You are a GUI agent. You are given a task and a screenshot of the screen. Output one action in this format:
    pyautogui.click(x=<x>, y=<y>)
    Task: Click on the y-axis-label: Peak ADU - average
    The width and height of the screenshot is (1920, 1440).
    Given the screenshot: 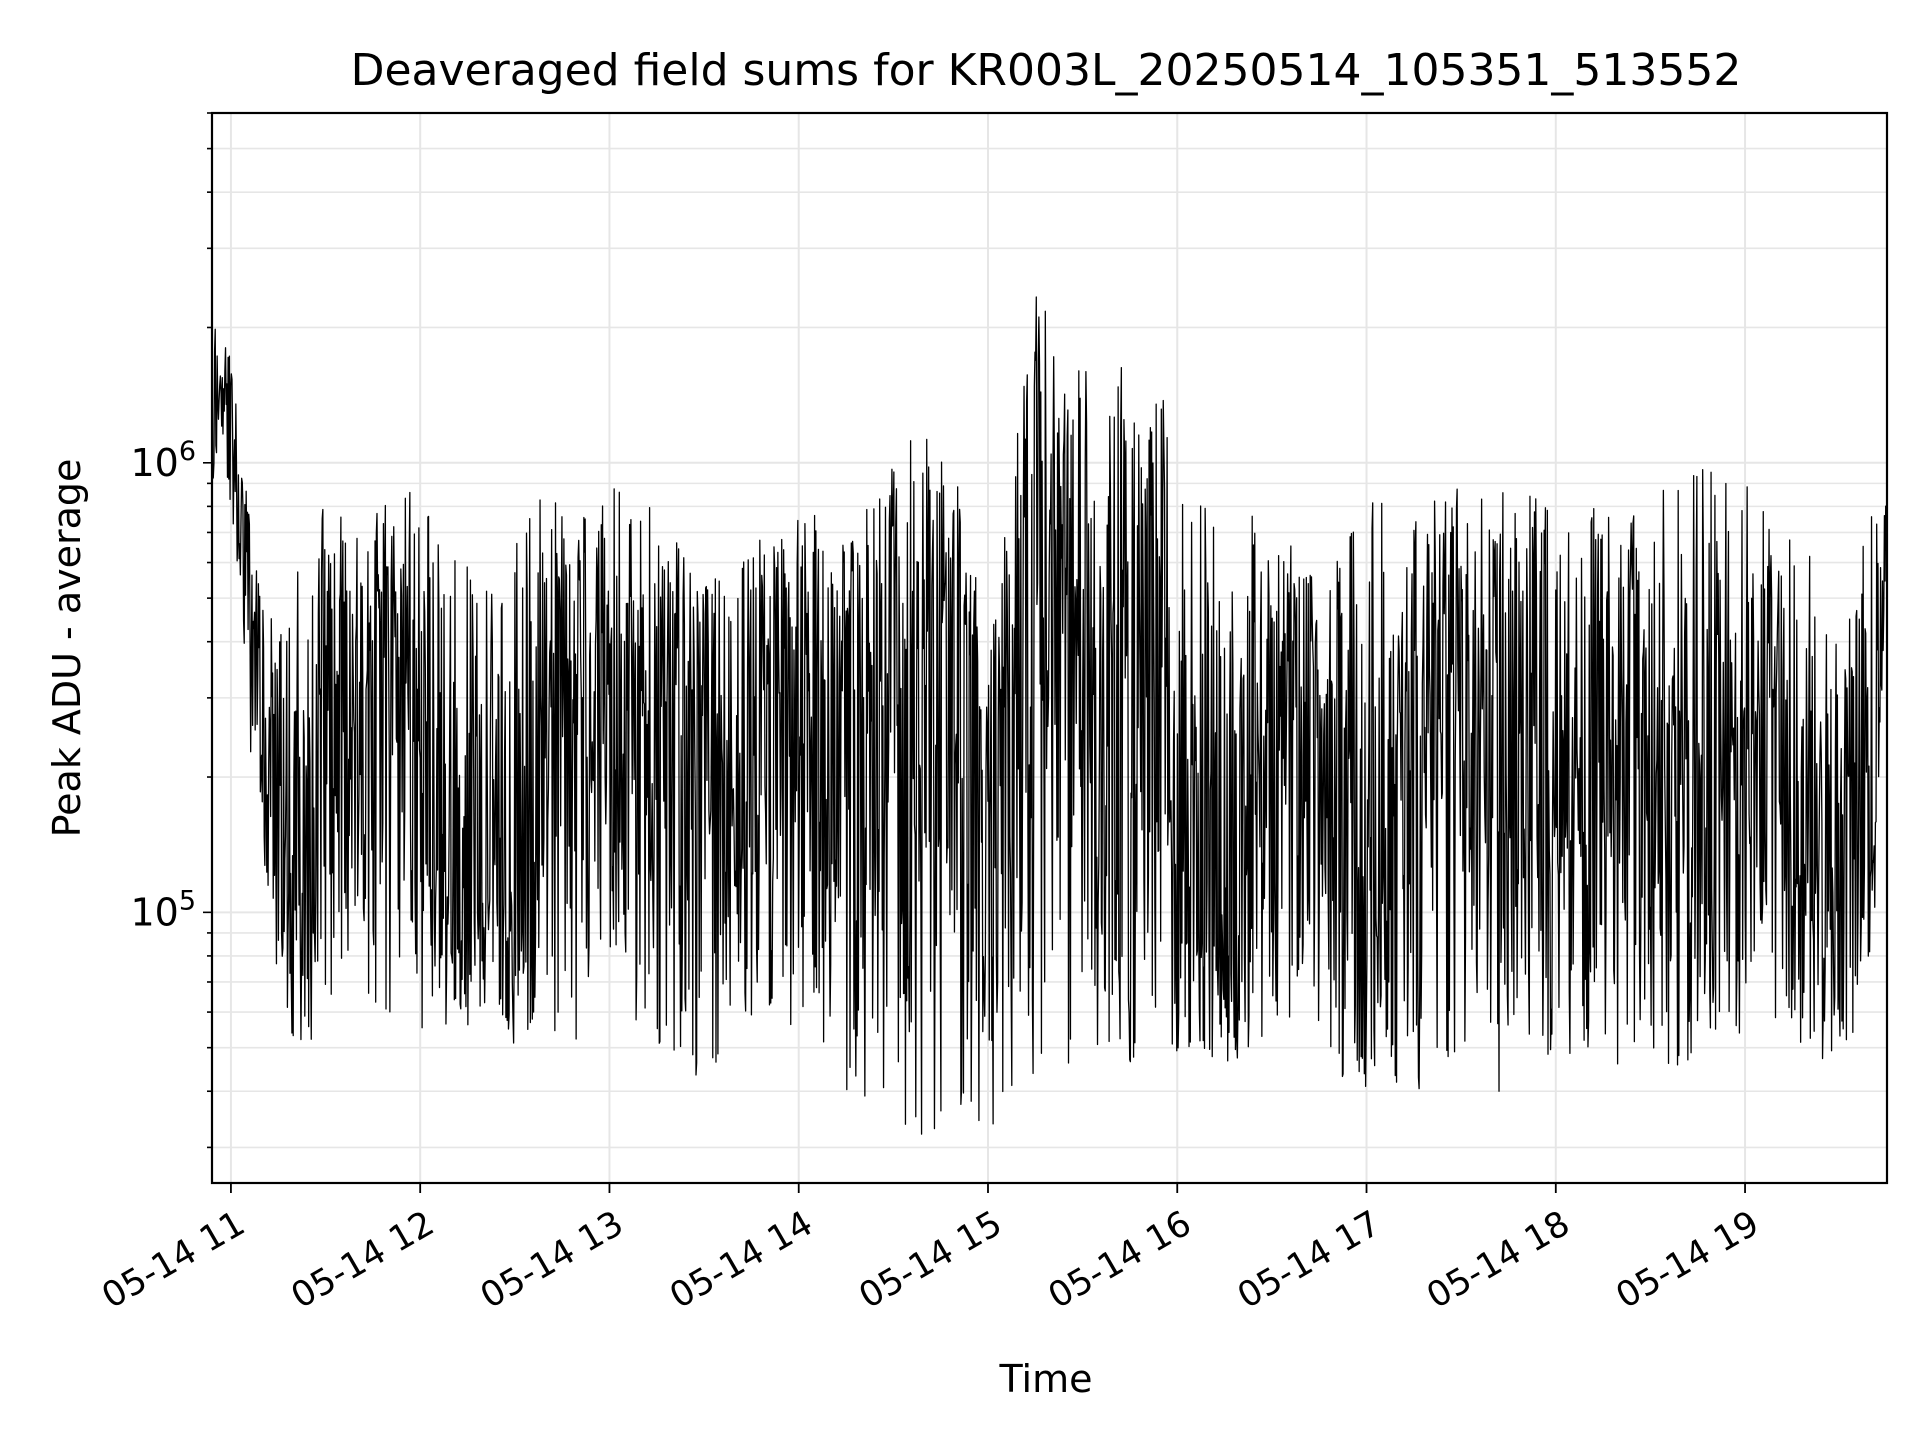 What is the action you would take?
    pyautogui.click(x=67, y=648)
    